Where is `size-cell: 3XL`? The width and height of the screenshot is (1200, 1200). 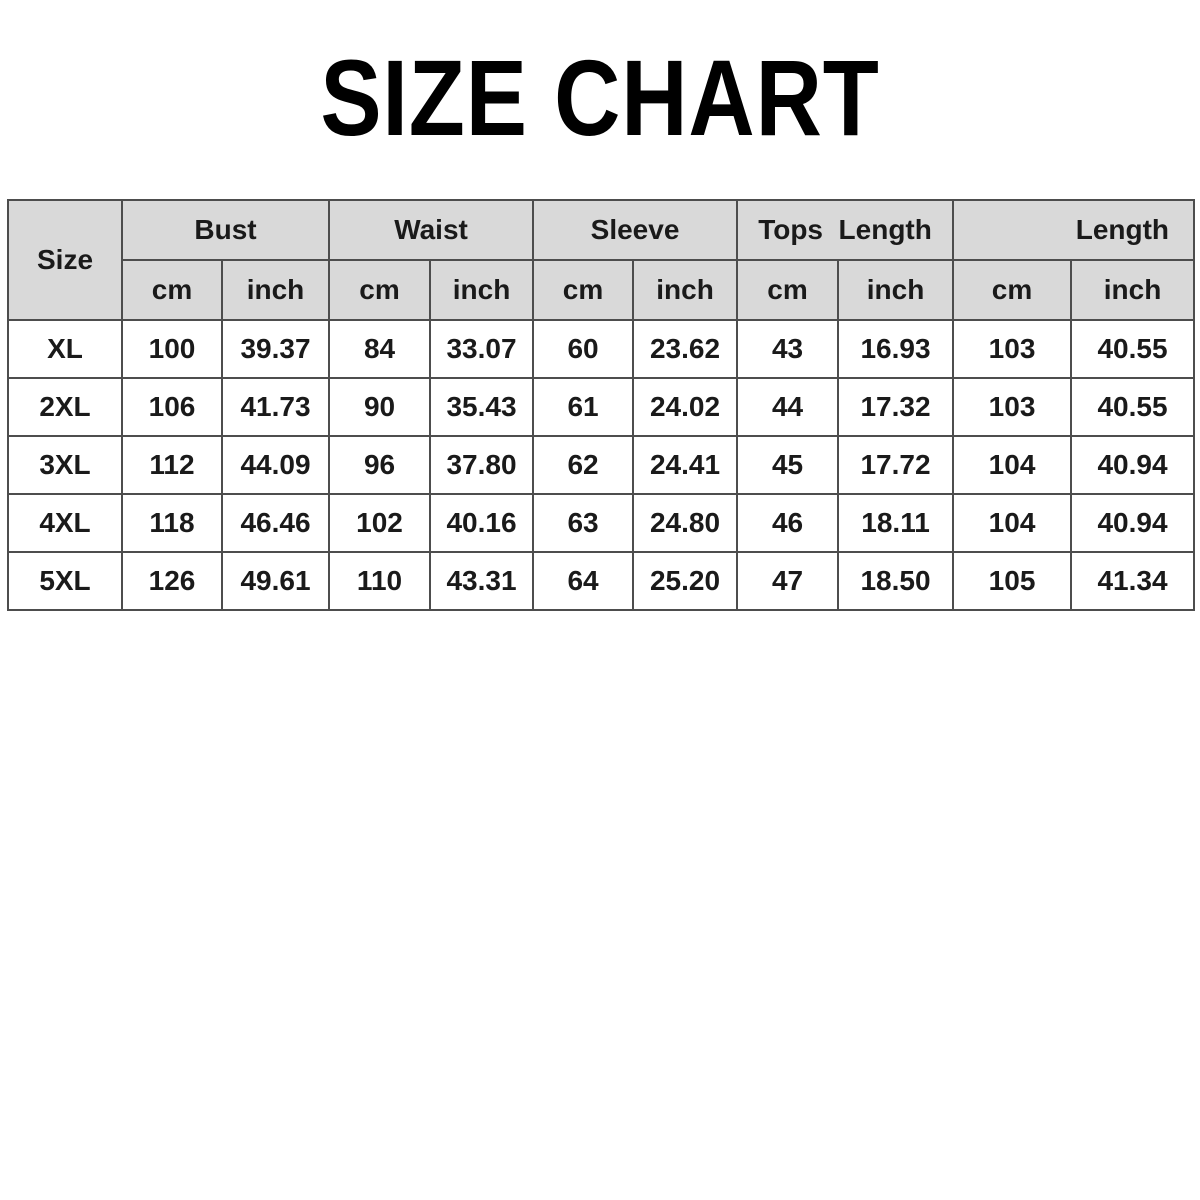 size-cell: 3XL is located at coordinates (65, 465).